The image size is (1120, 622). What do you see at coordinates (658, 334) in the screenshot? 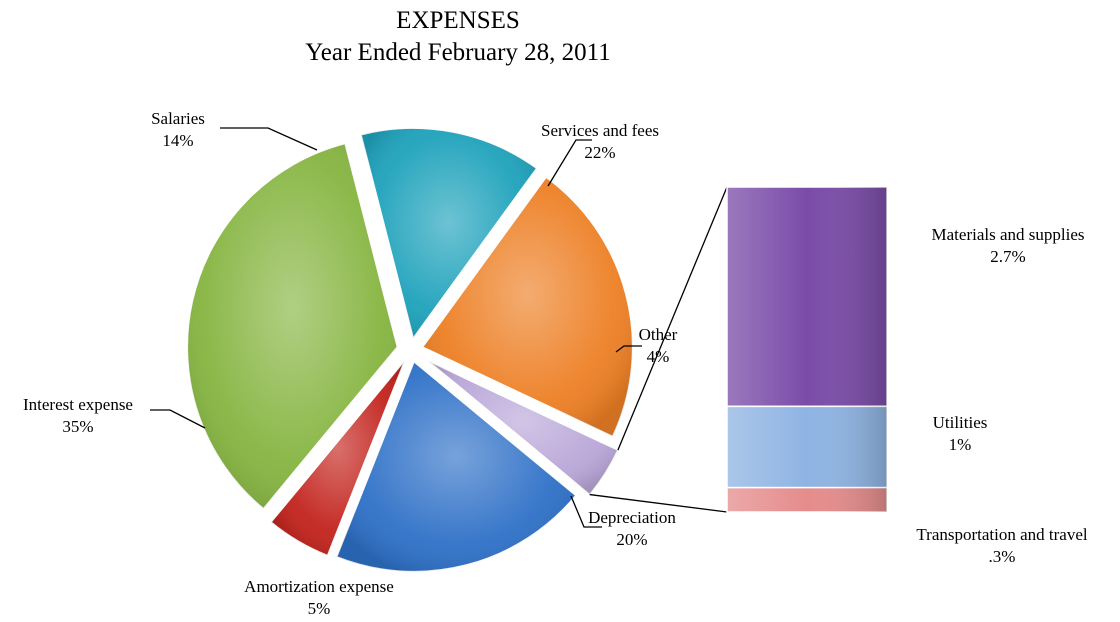
I see `slice-label-other: Other` at bounding box center [658, 334].